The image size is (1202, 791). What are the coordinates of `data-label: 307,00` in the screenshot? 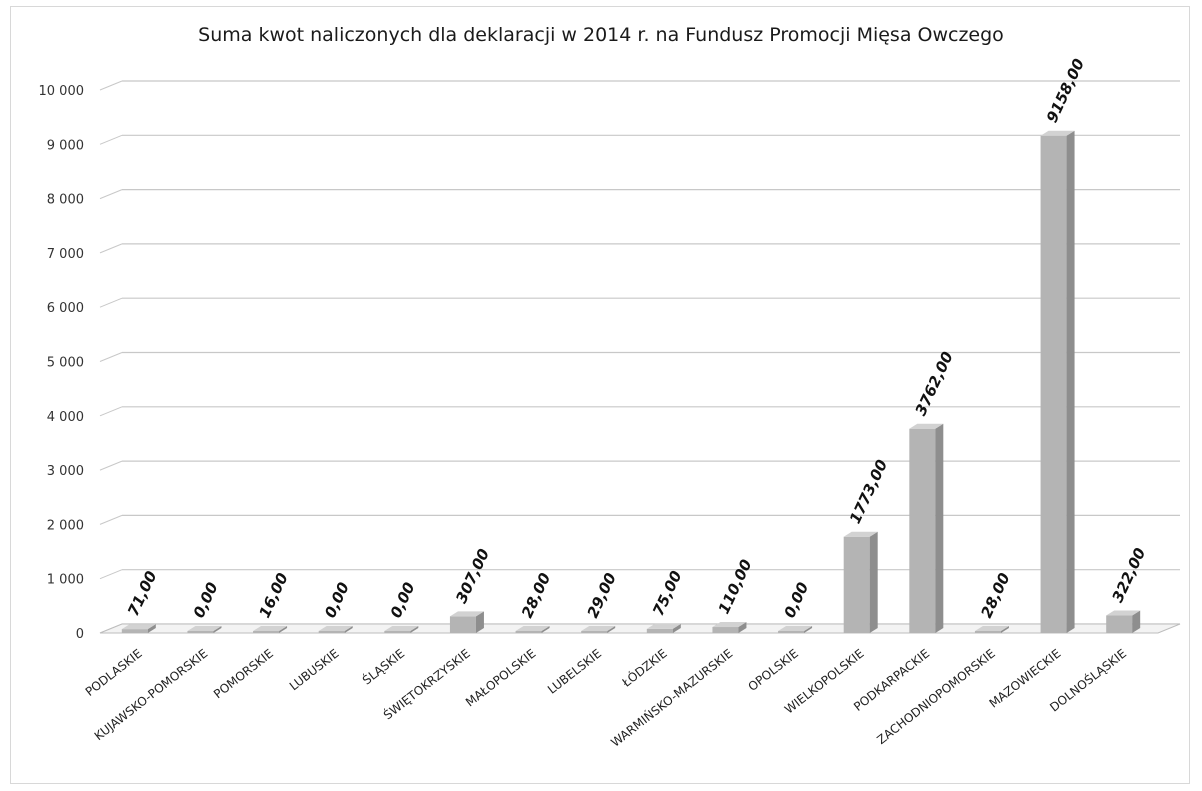 It's located at (472, 576).